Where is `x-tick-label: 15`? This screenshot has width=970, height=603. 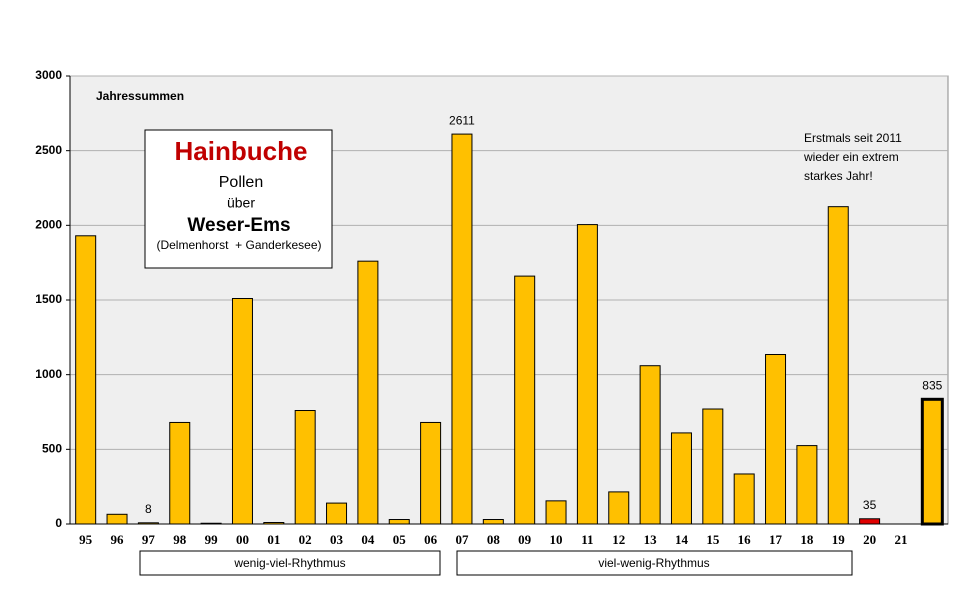
x-tick-label: 15 is located at coordinates (713, 539).